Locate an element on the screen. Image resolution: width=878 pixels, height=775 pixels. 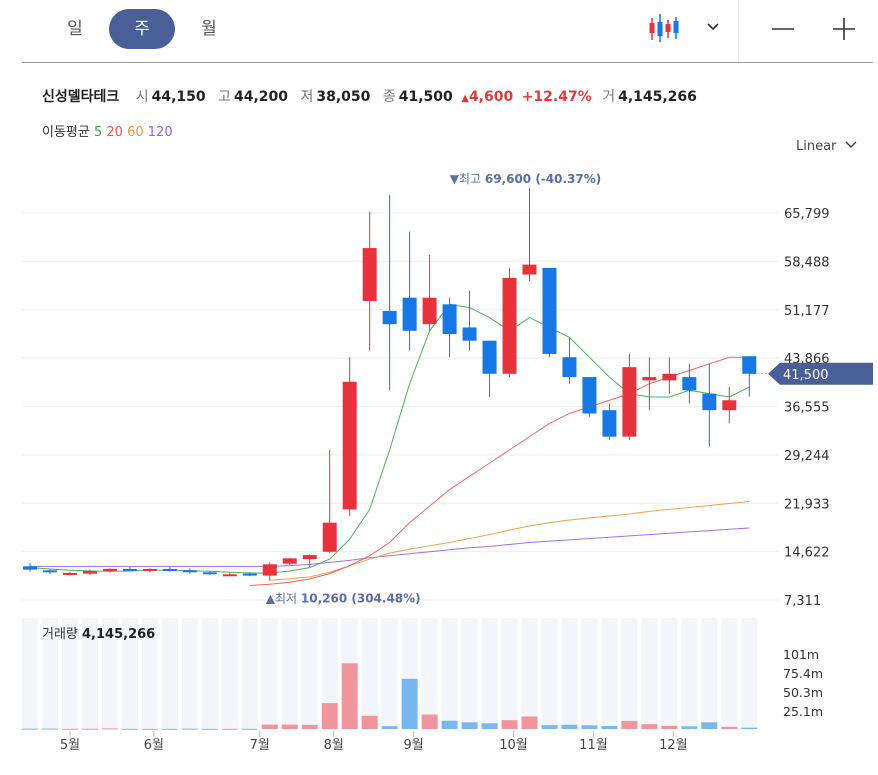
high-marker-label: ▼최고 69,600 (-40.37%) is located at coordinates (526, 179).